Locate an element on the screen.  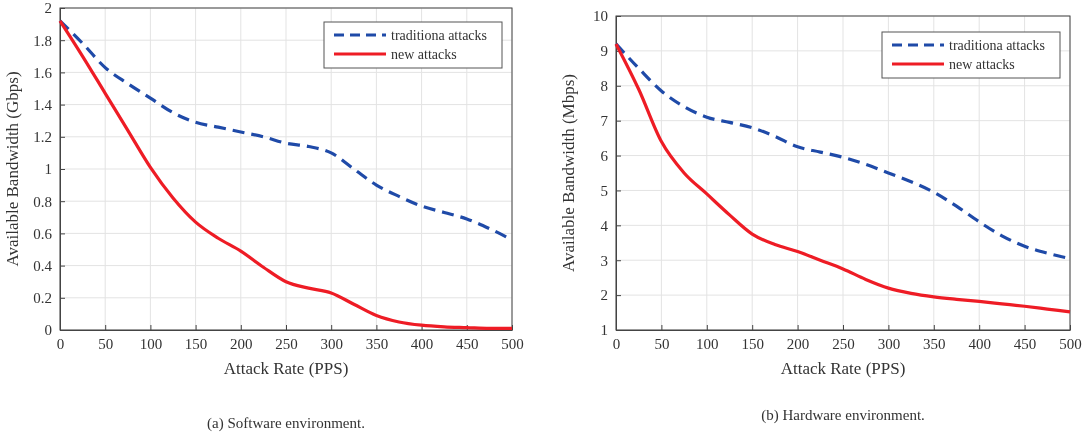
y-tick-label: 1.6 is located at coordinates (43, 72).